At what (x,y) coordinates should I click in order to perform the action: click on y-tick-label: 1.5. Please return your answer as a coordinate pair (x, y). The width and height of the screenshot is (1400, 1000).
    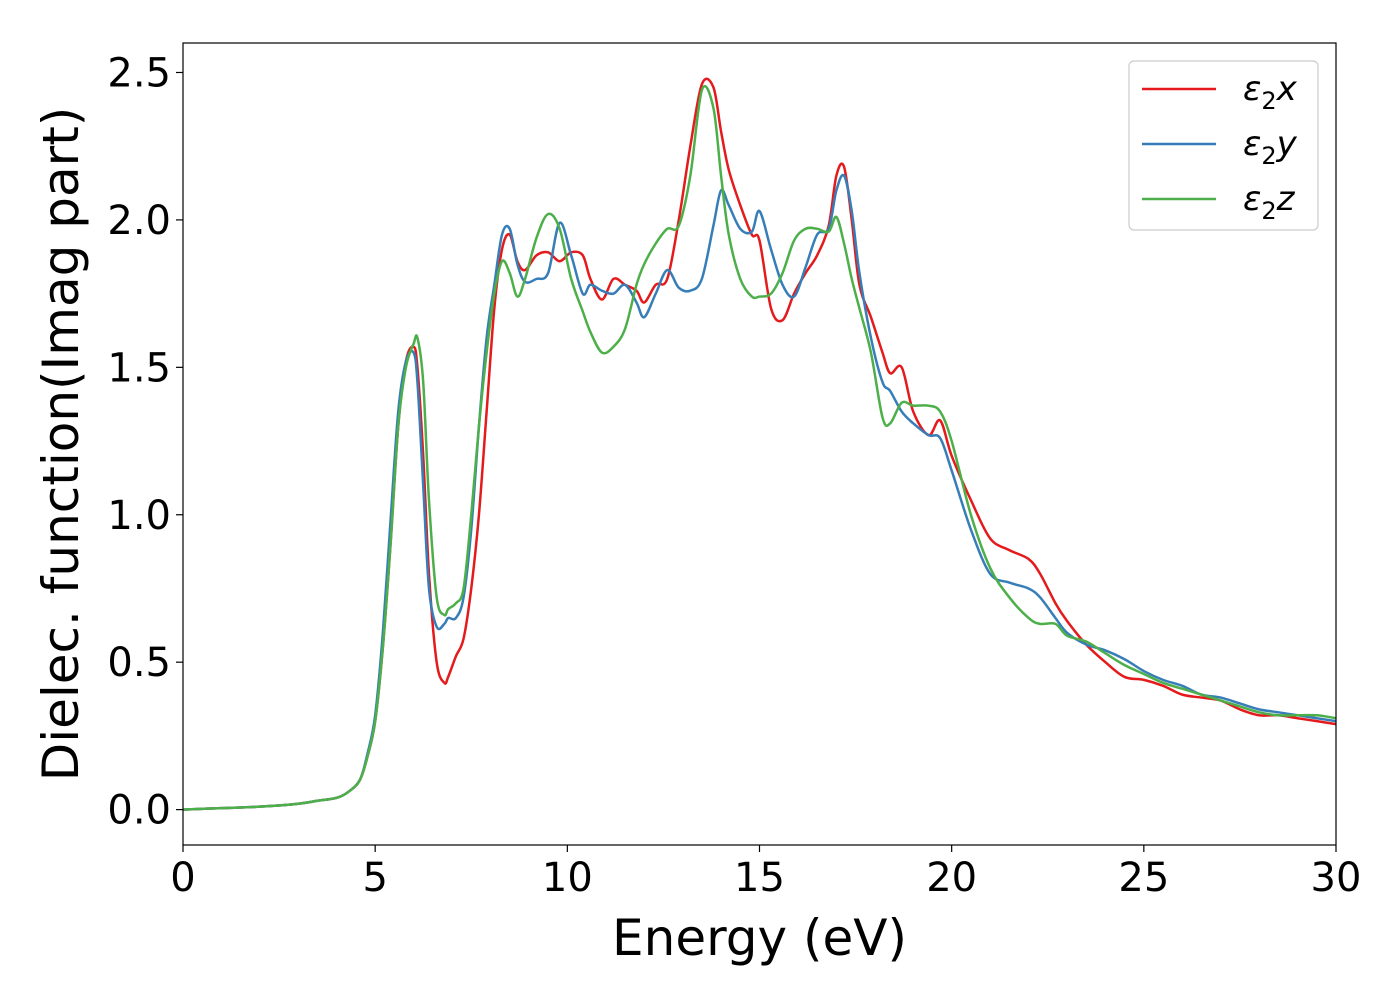
    Looking at the image, I should click on (139, 368).